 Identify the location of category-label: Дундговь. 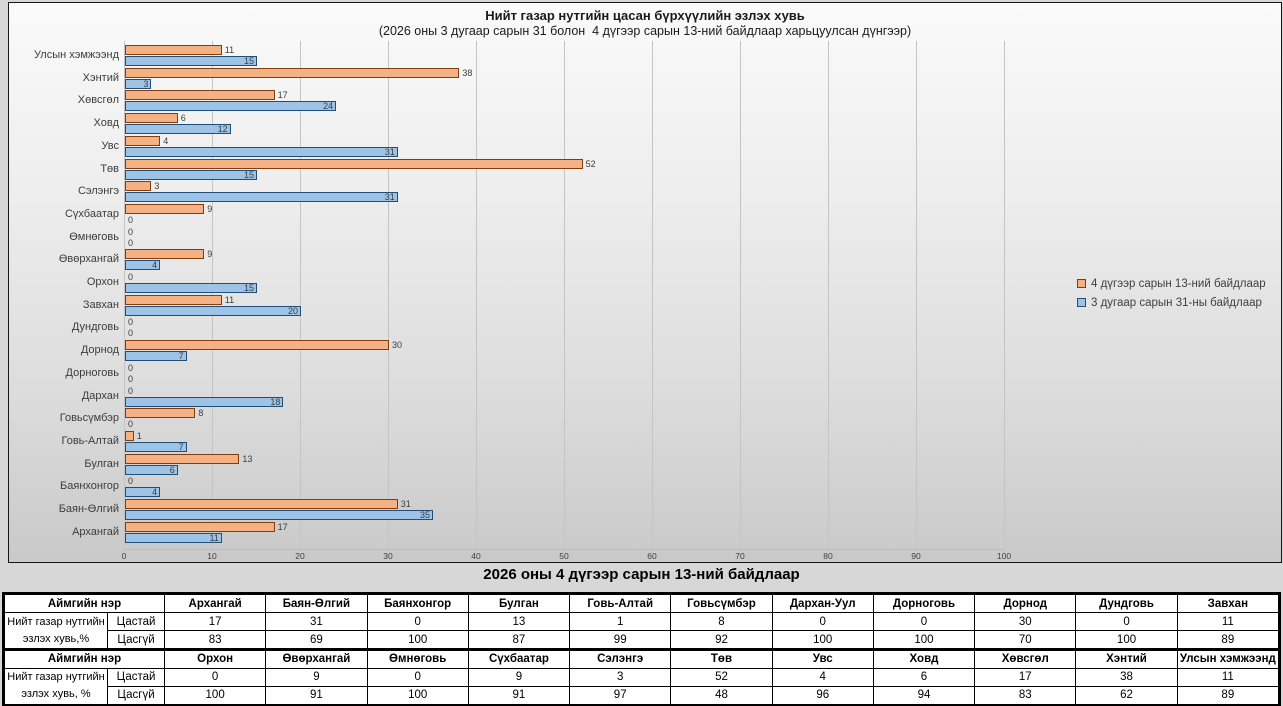
(95, 327).